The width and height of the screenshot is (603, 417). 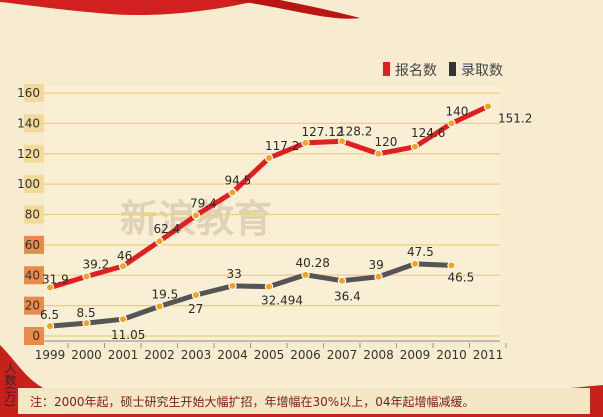 What do you see at coordinates (124, 256) in the screenshot?
I see `data-label-s0-2001: 46` at bounding box center [124, 256].